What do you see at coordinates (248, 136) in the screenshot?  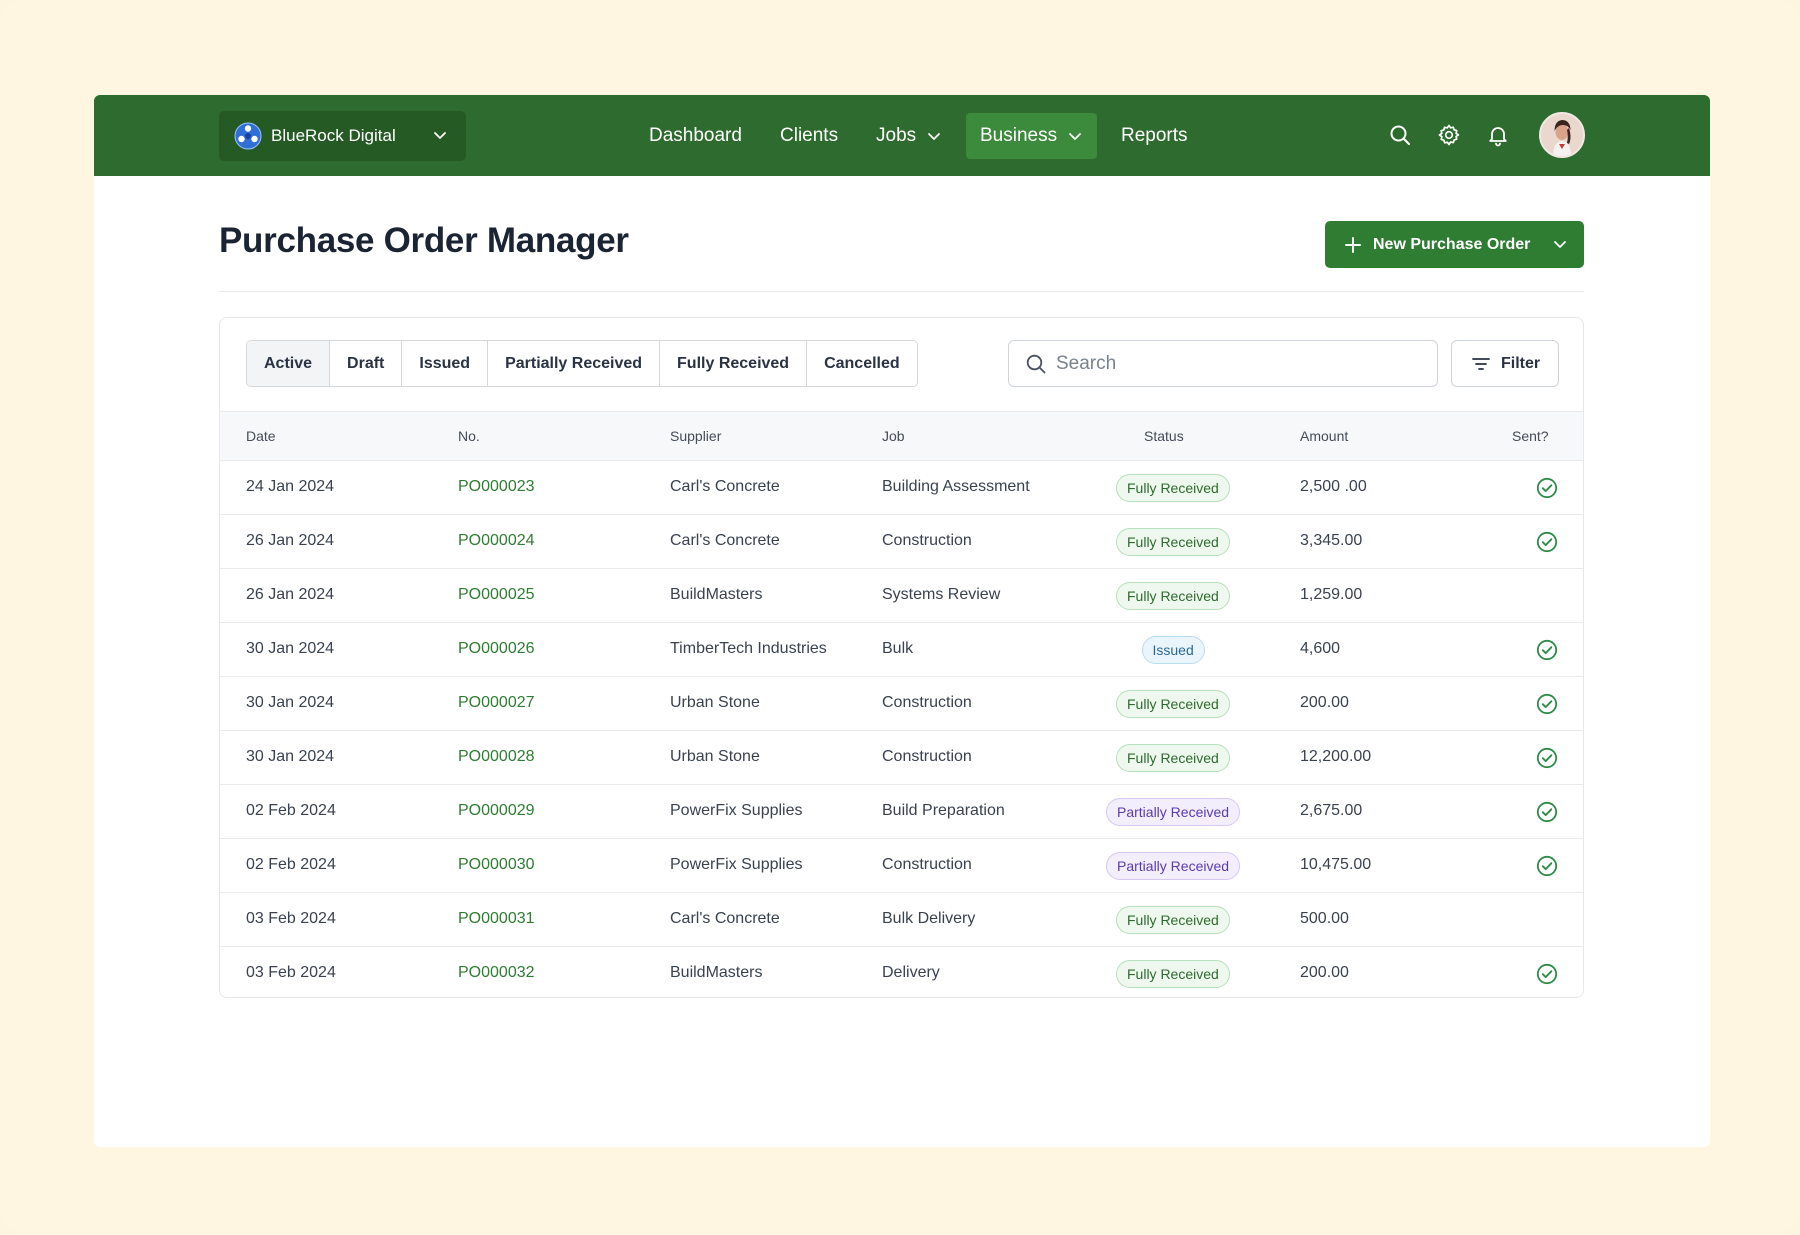 I see `org-logo-icon` at bounding box center [248, 136].